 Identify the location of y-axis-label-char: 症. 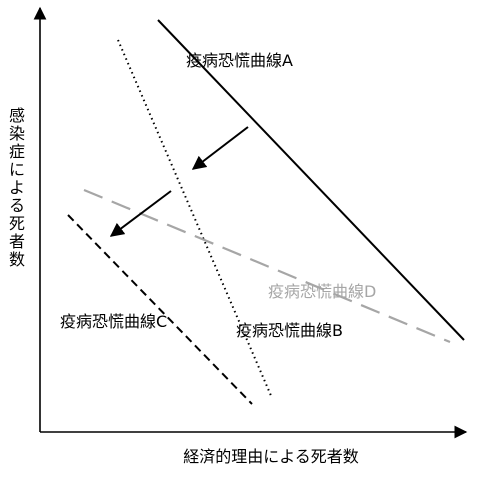
(17, 151).